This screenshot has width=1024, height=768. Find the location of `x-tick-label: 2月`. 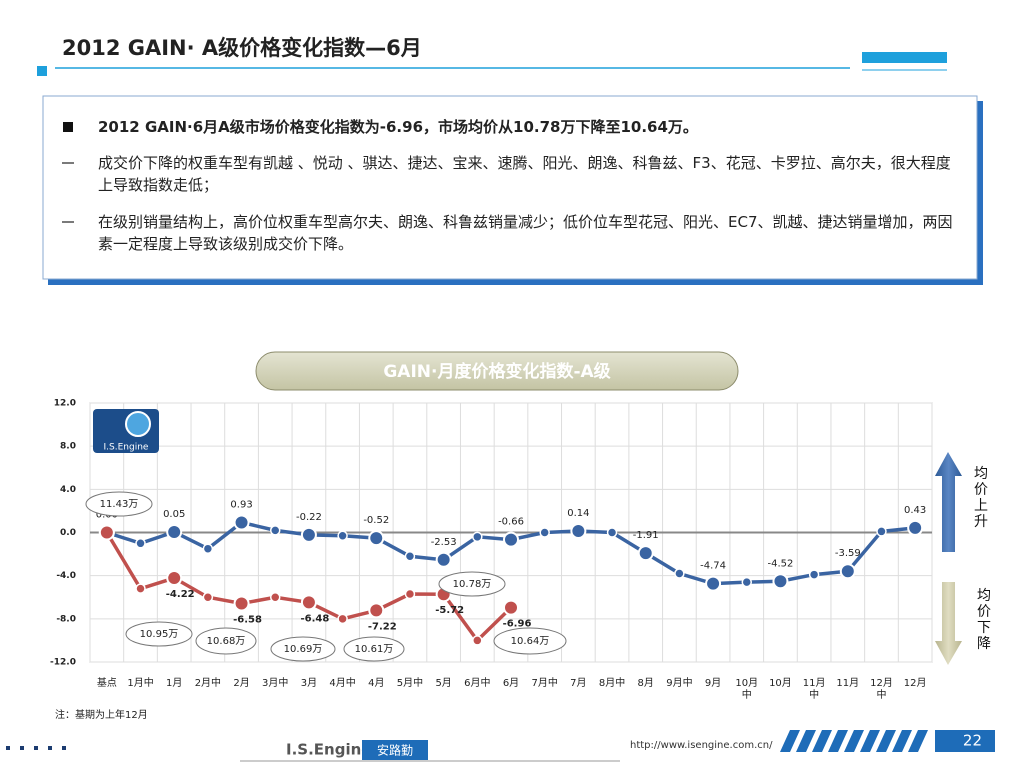

x-tick-label: 2月 is located at coordinates (241, 683).